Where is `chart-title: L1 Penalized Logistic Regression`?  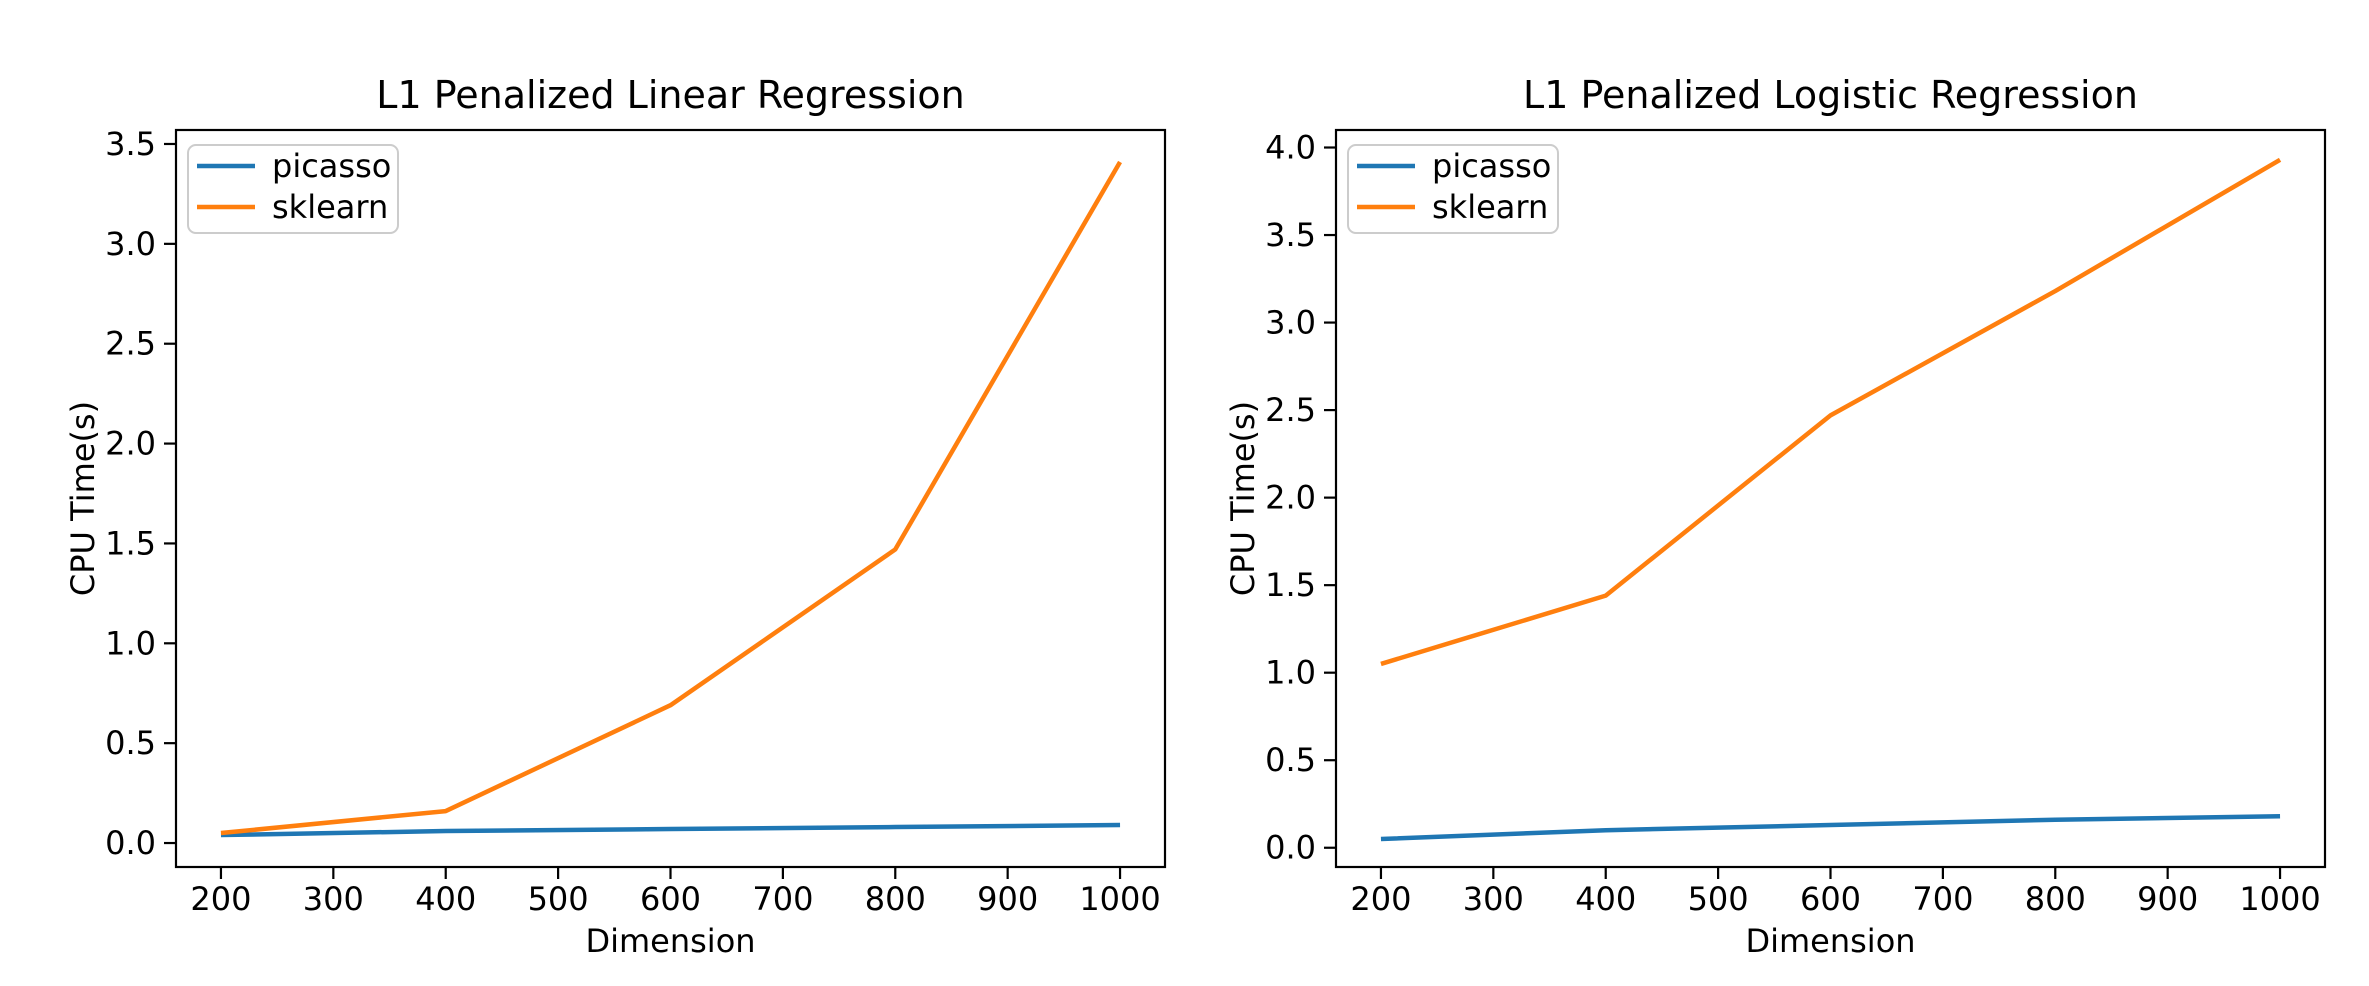 chart-title: L1 Penalized Logistic Regression is located at coordinates (1830, 95).